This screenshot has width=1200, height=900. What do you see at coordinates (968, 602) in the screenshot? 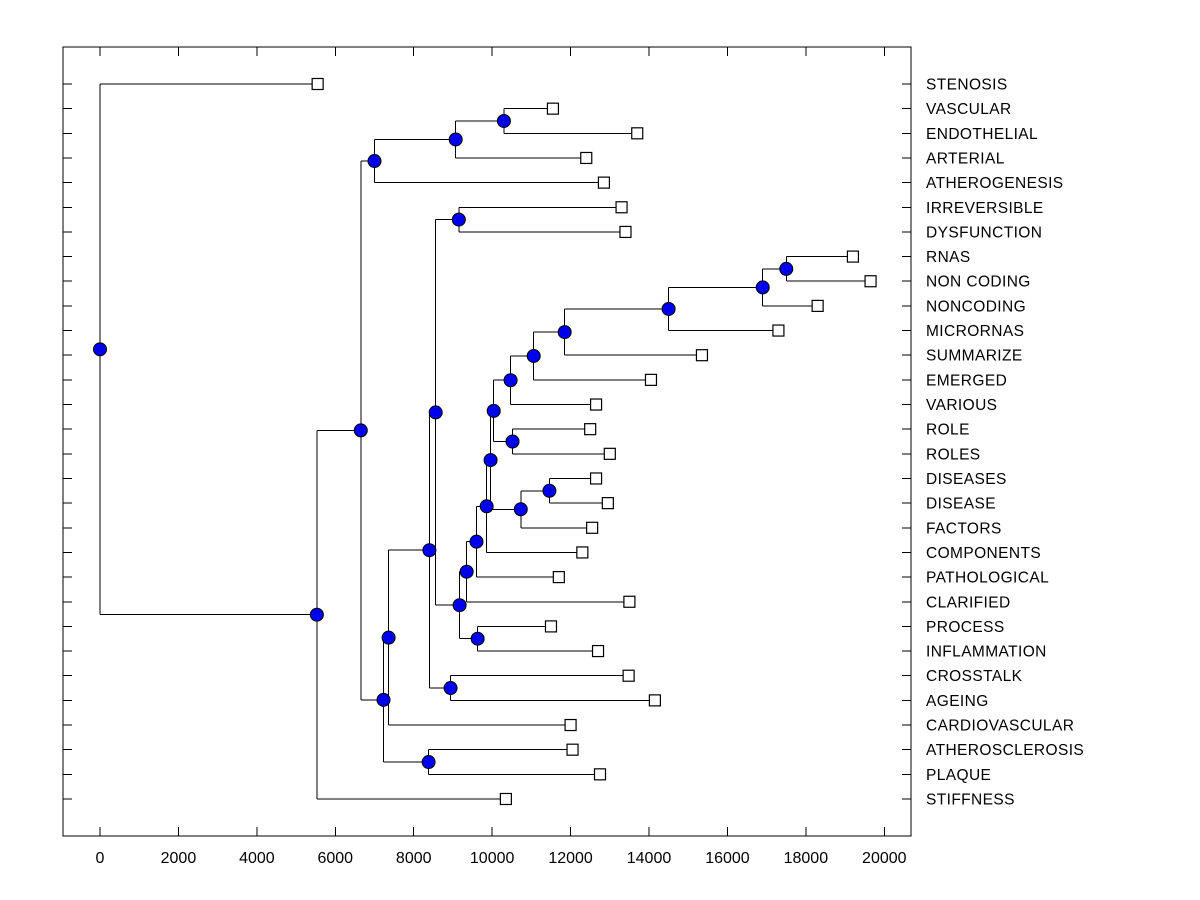
I see `leaf-label: CLARIFIED` at bounding box center [968, 602].